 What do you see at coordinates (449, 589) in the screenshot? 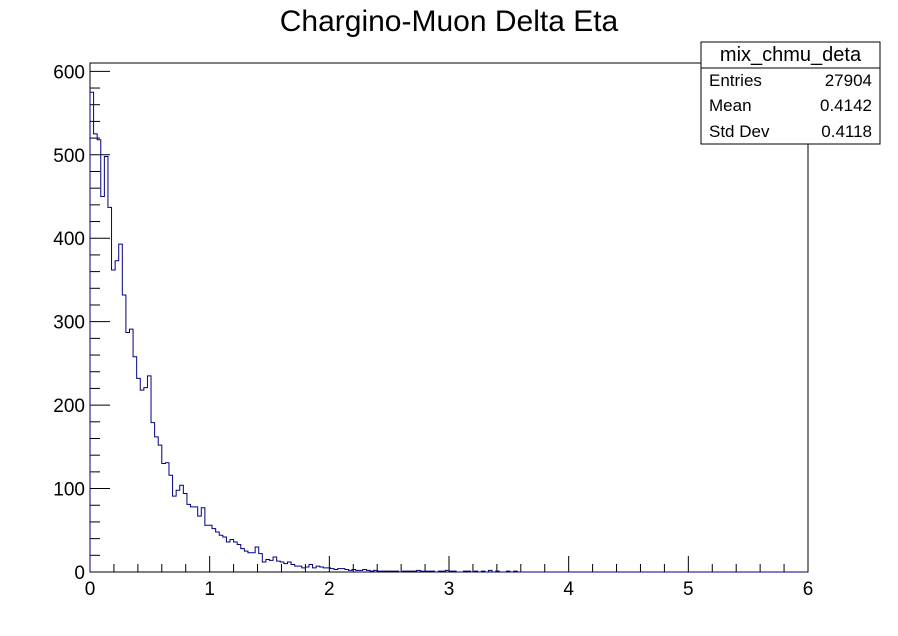
I see `x-tick-label: 3` at bounding box center [449, 589].